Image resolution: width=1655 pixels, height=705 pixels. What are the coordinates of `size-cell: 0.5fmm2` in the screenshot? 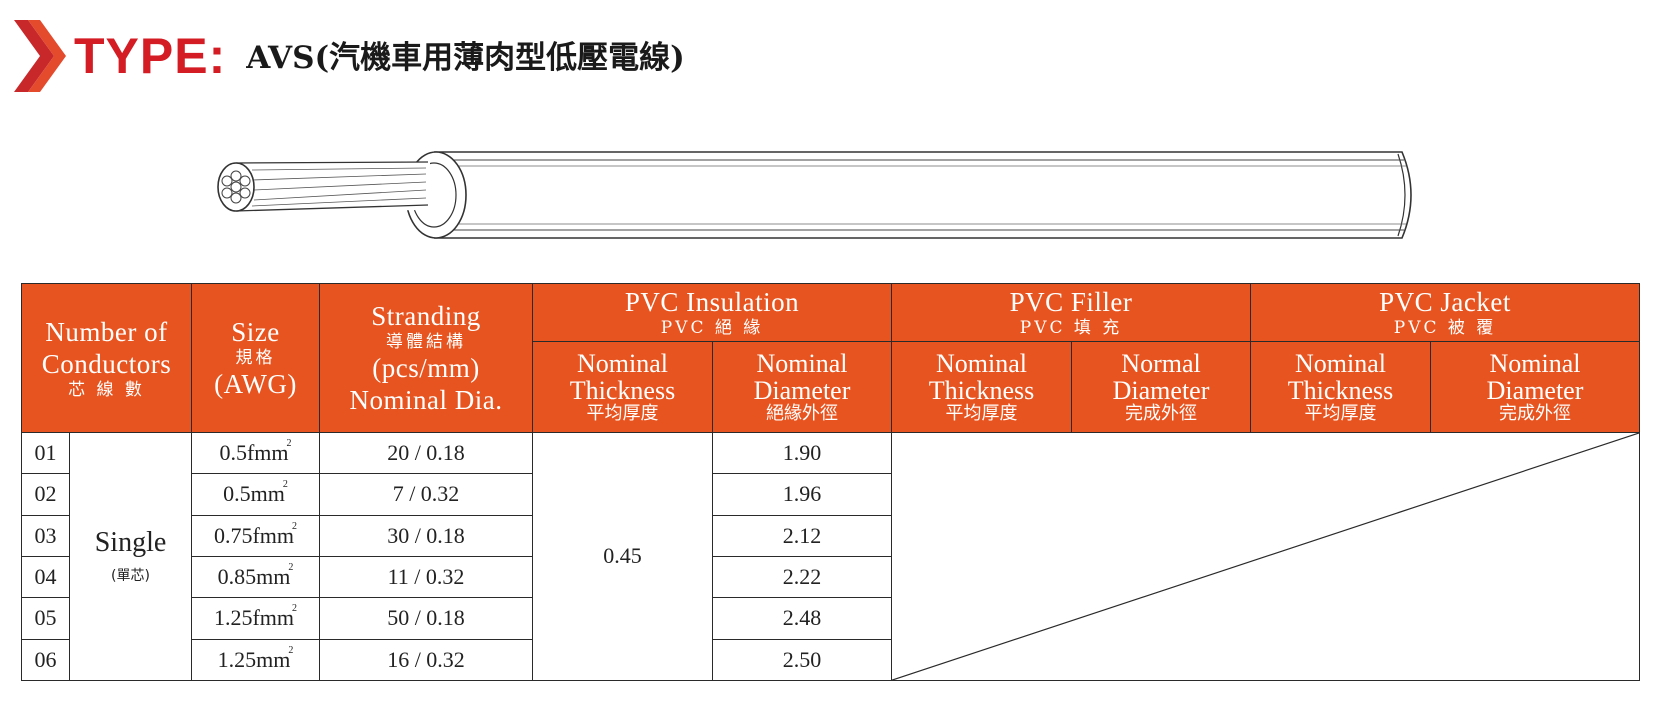 It's located at (255, 453).